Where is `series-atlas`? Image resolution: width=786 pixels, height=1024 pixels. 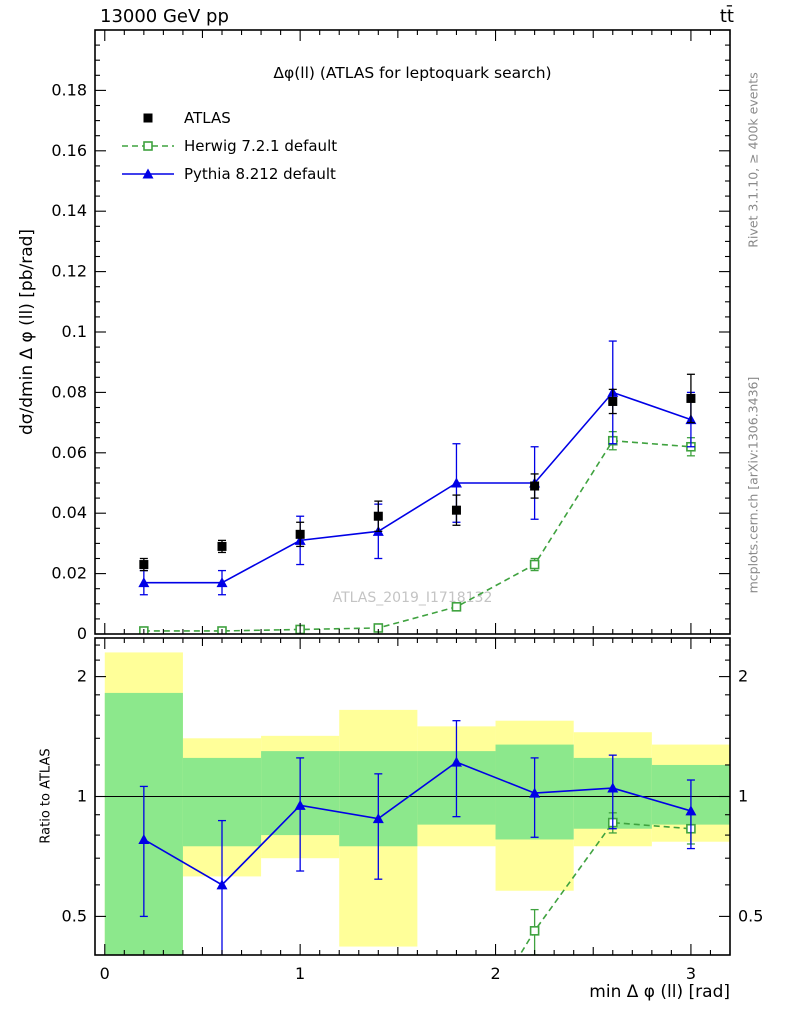 series-atlas is located at coordinates (417, 472).